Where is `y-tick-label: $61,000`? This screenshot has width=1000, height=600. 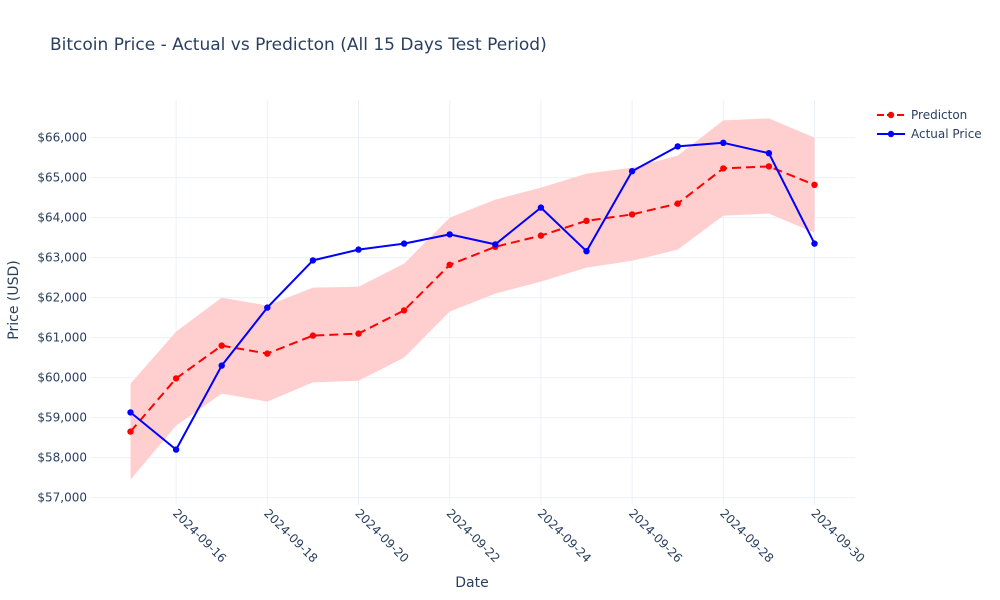 y-tick-label: $61,000 is located at coordinates (62, 338).